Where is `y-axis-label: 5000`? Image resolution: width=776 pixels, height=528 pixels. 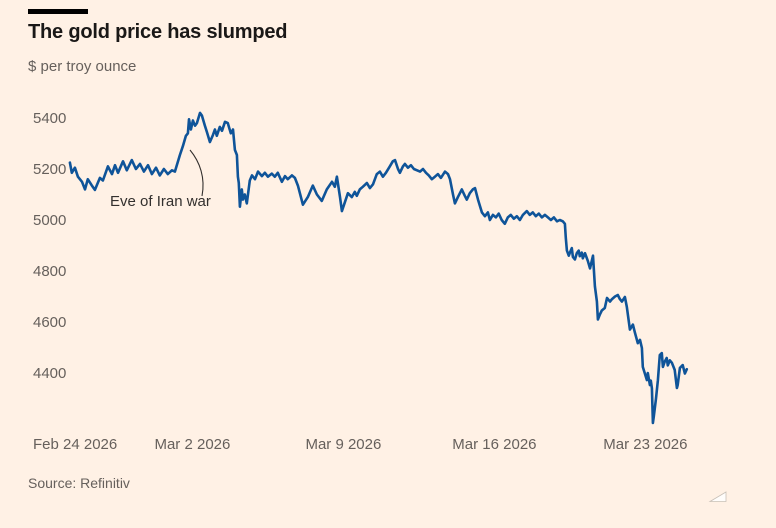 y-axis-label: 5000 is located at coordinates (49, 220).